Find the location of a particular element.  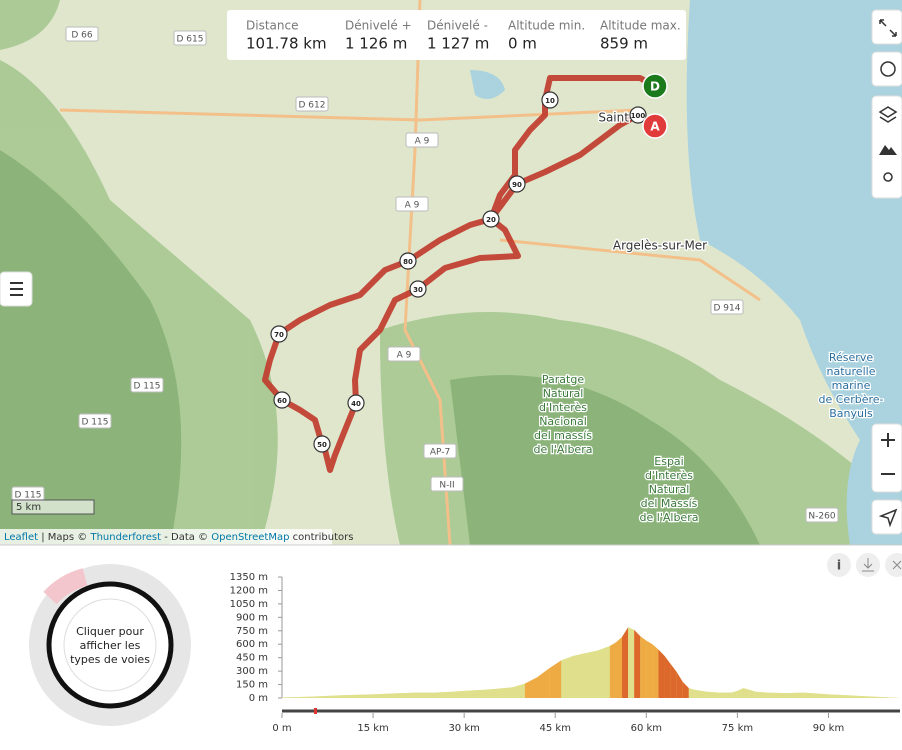

x-tick-label: 90 km is located at coordinates (828, 728).